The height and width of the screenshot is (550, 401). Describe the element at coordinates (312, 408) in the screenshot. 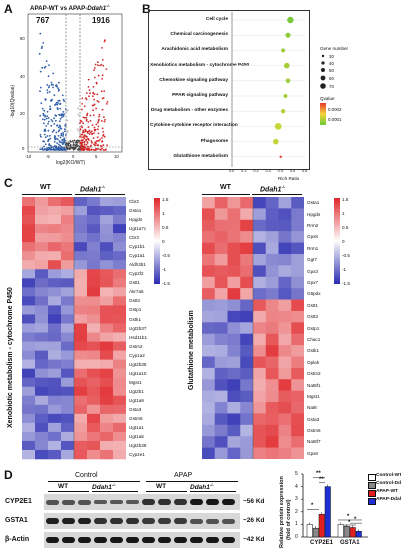

I see `heatmap-gene-label: Nat8` at that location.